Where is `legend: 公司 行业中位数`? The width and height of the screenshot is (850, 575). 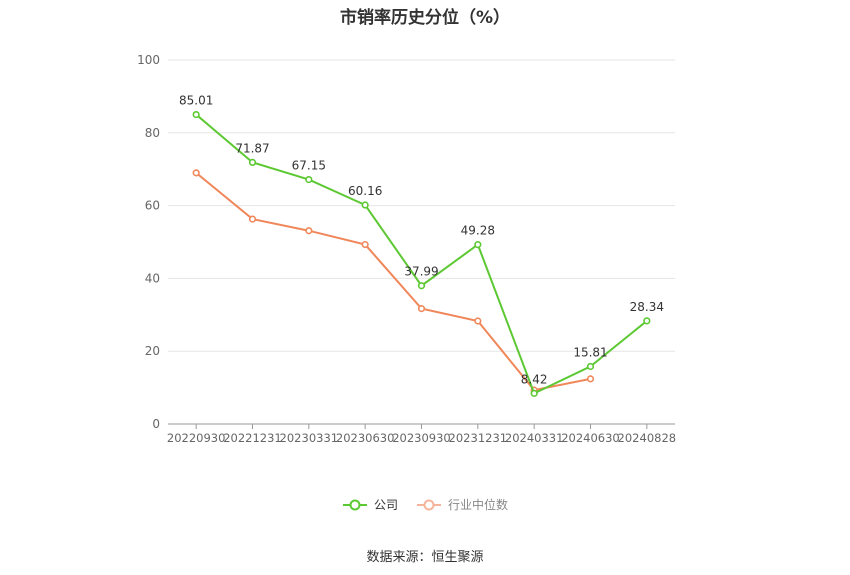 legend: 公司 行业中位数 is located at coordinates (425, 504).